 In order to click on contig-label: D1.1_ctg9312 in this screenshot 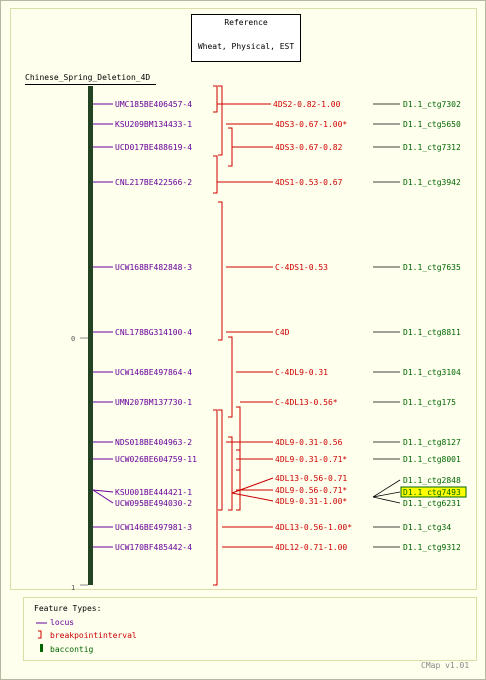, I will do `click(432, 547)`.